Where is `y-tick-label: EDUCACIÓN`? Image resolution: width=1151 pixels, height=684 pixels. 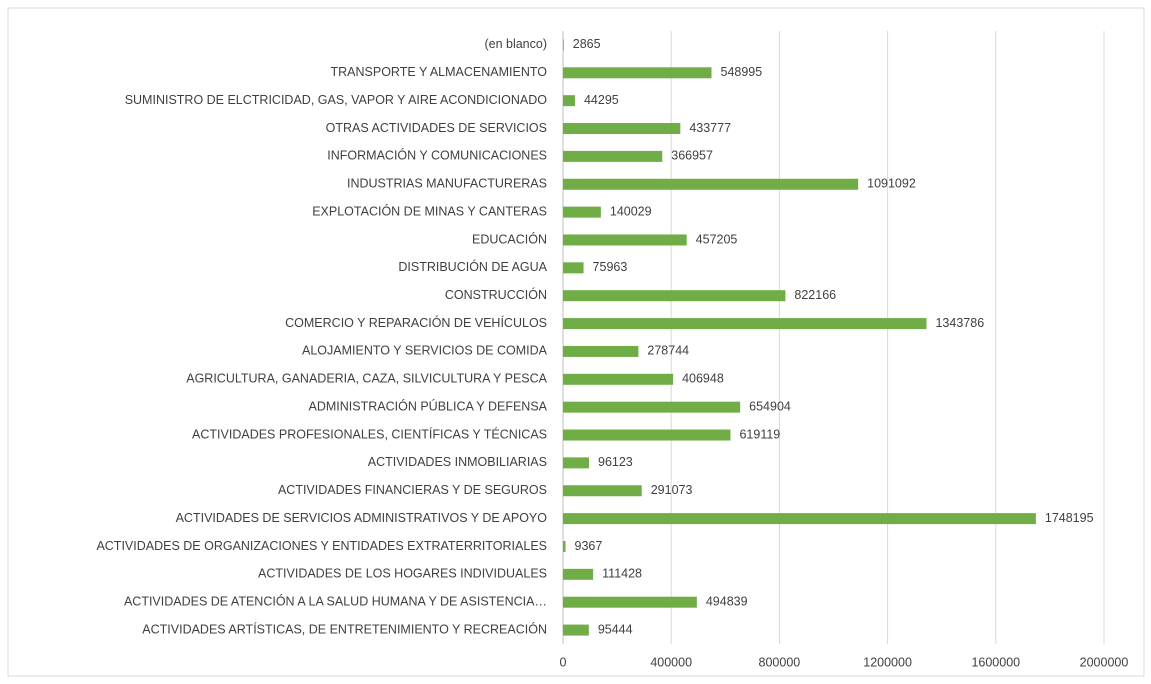 y-tick-label: EDUCACIÓN is located at coordinates (509, 238).